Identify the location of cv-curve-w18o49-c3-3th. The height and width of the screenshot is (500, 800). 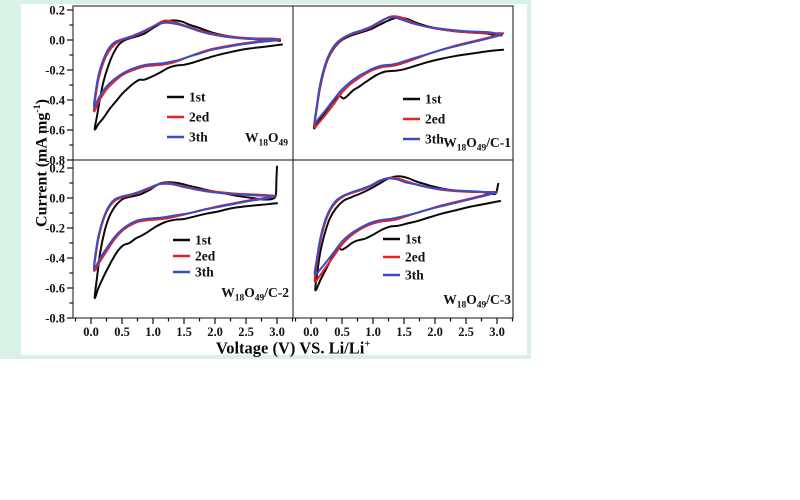
(405, 227).